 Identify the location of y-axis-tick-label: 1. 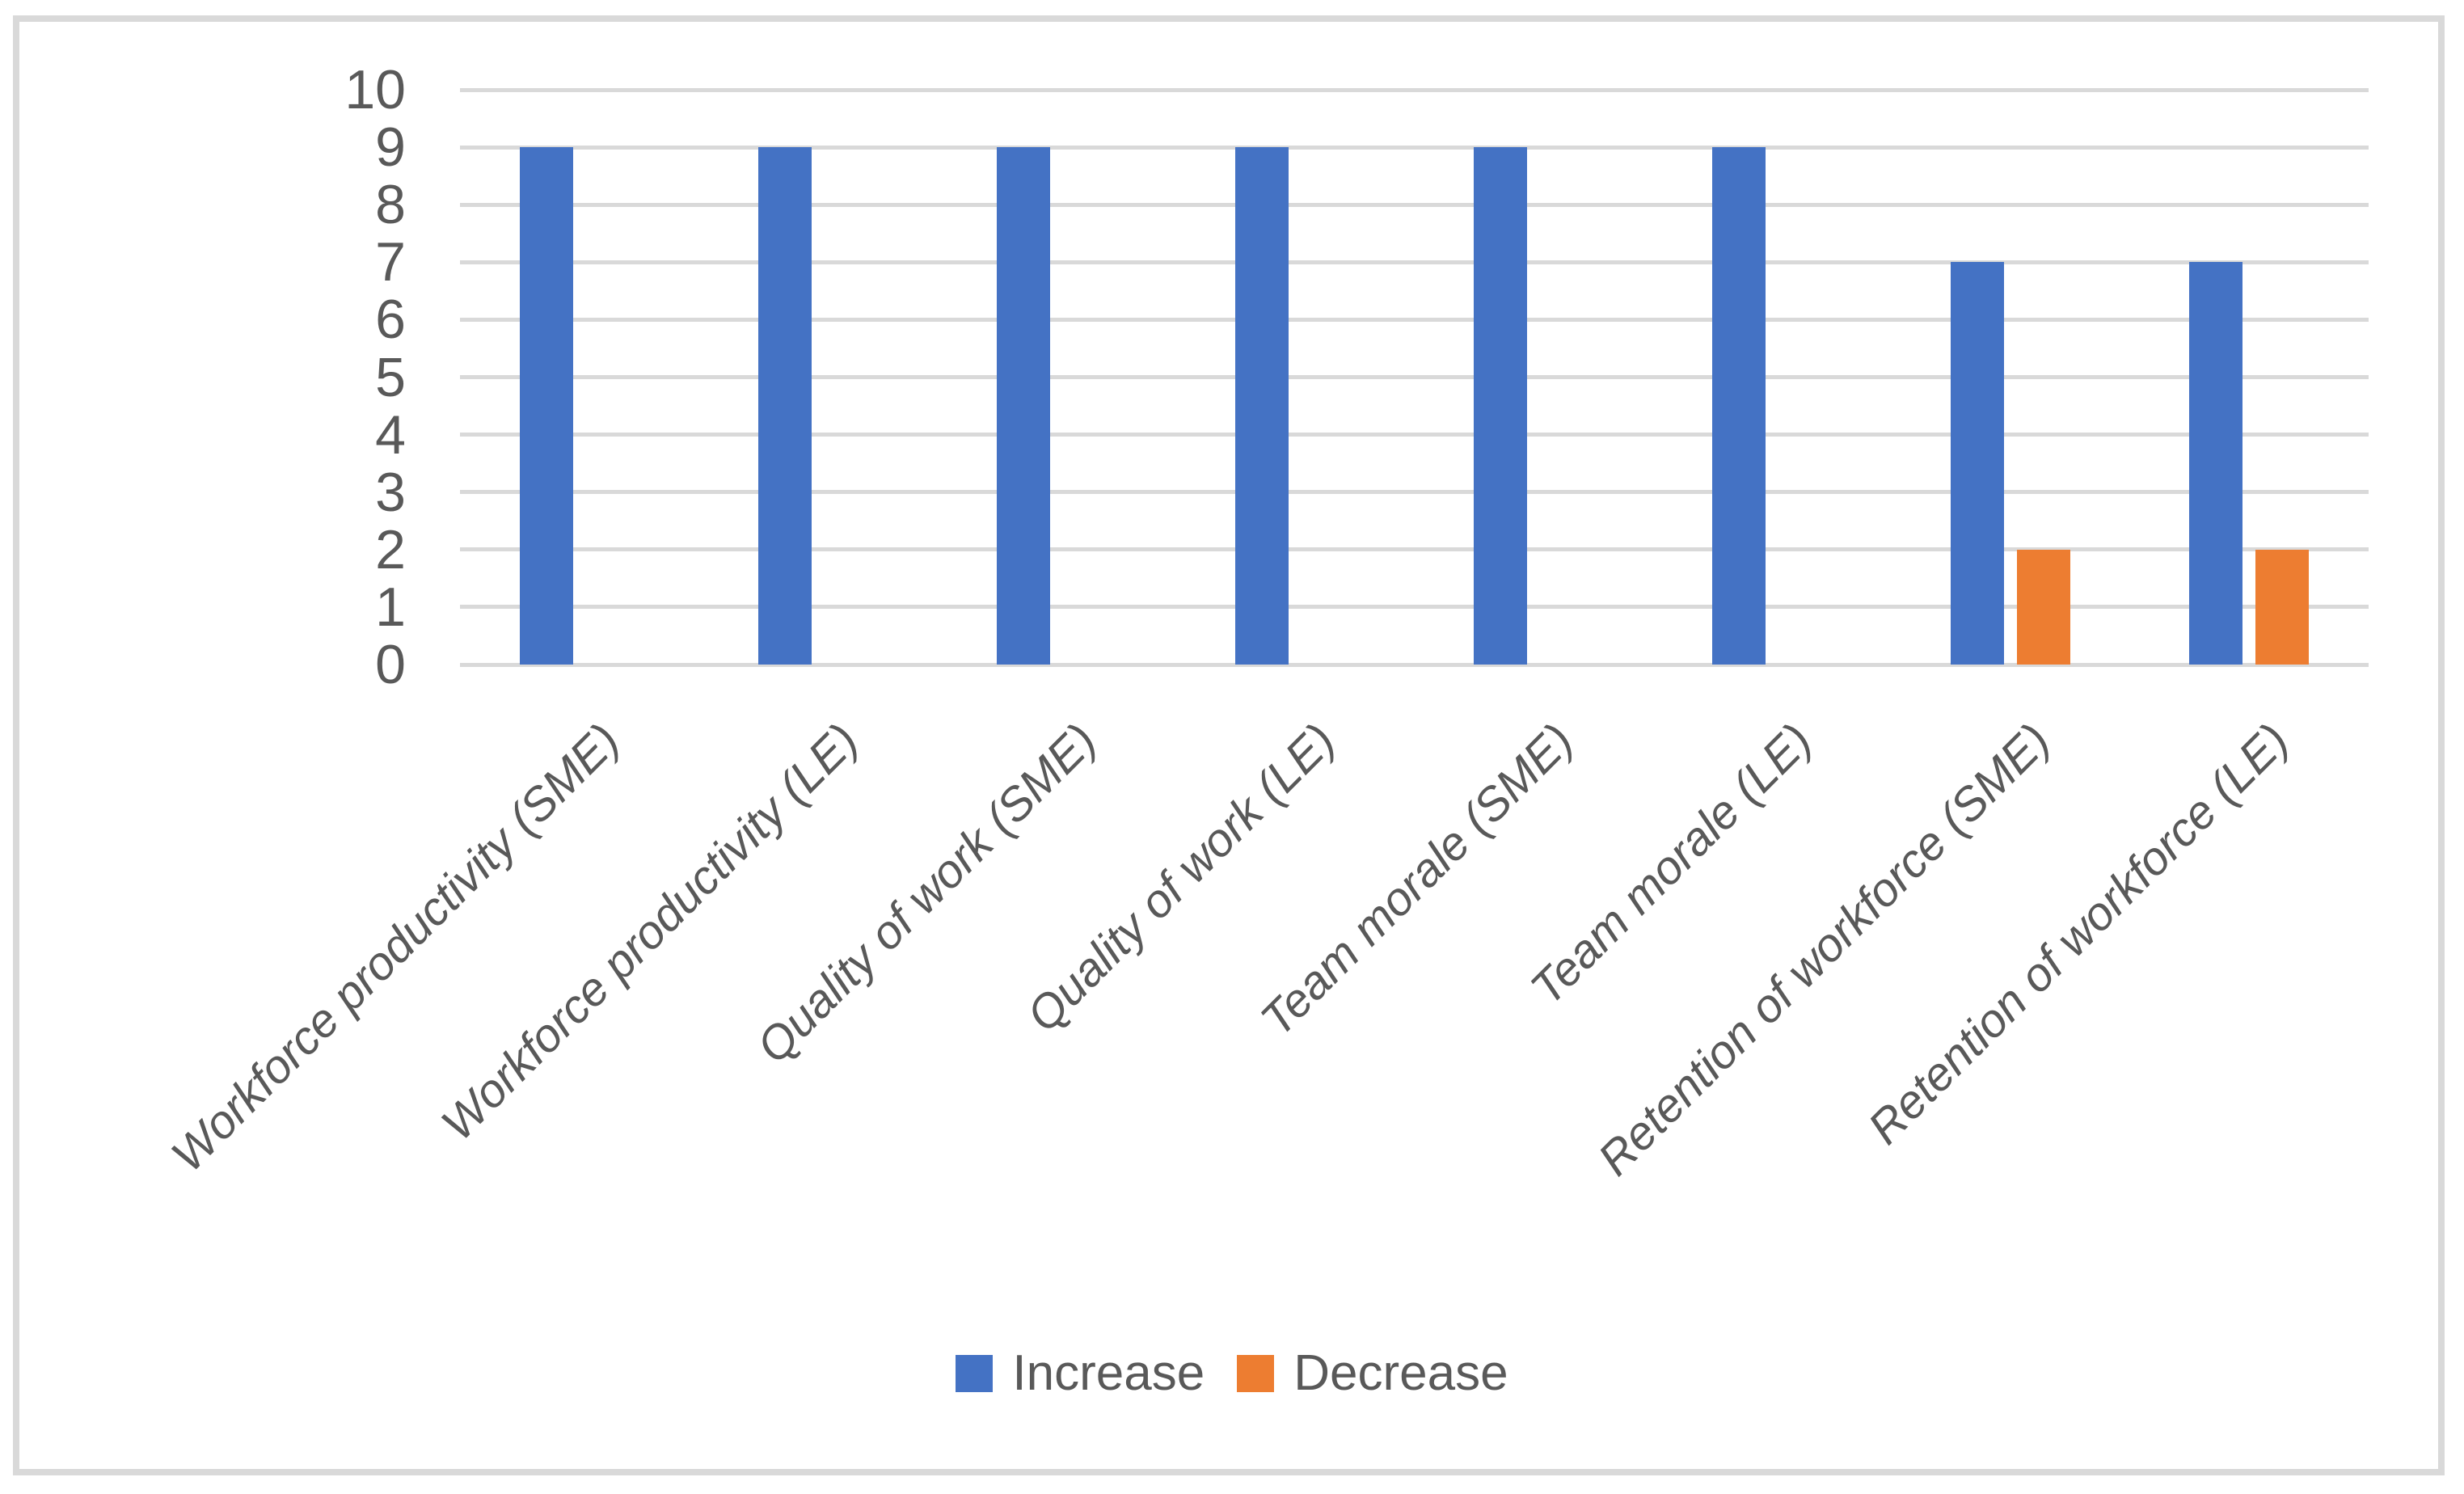
(391, 607).